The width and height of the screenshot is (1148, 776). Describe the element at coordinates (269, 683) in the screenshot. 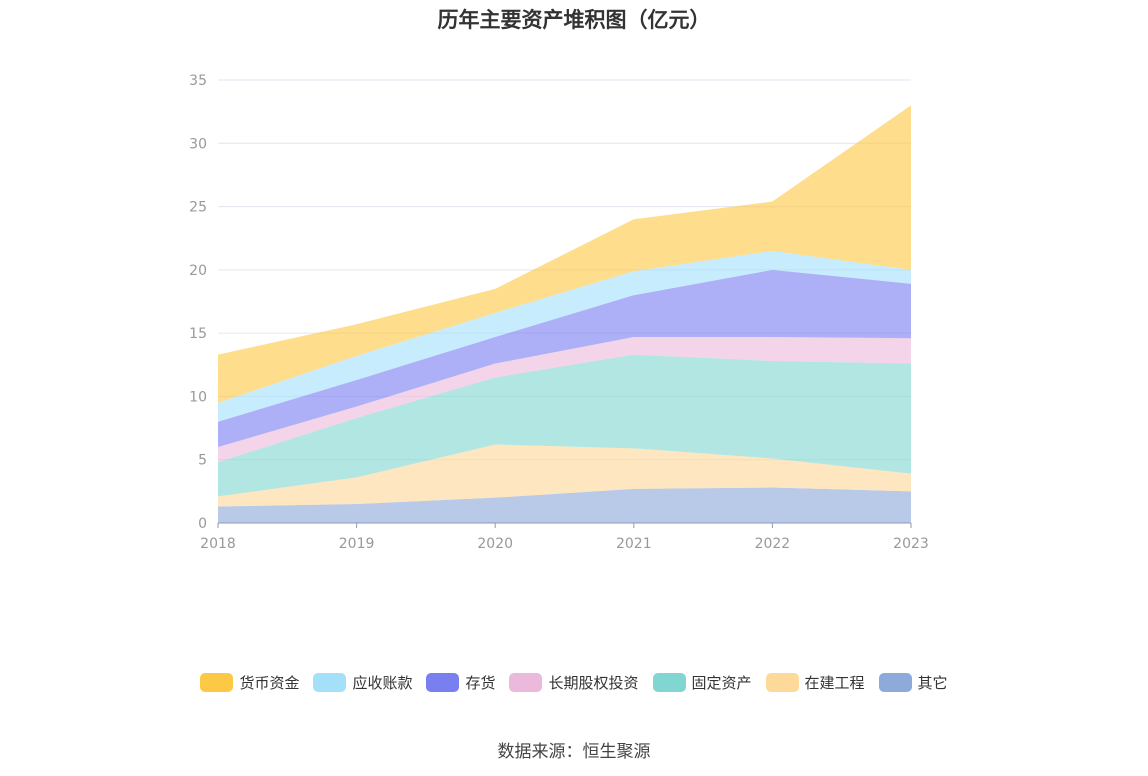

I see `legend-label: 货币资金` at that location.